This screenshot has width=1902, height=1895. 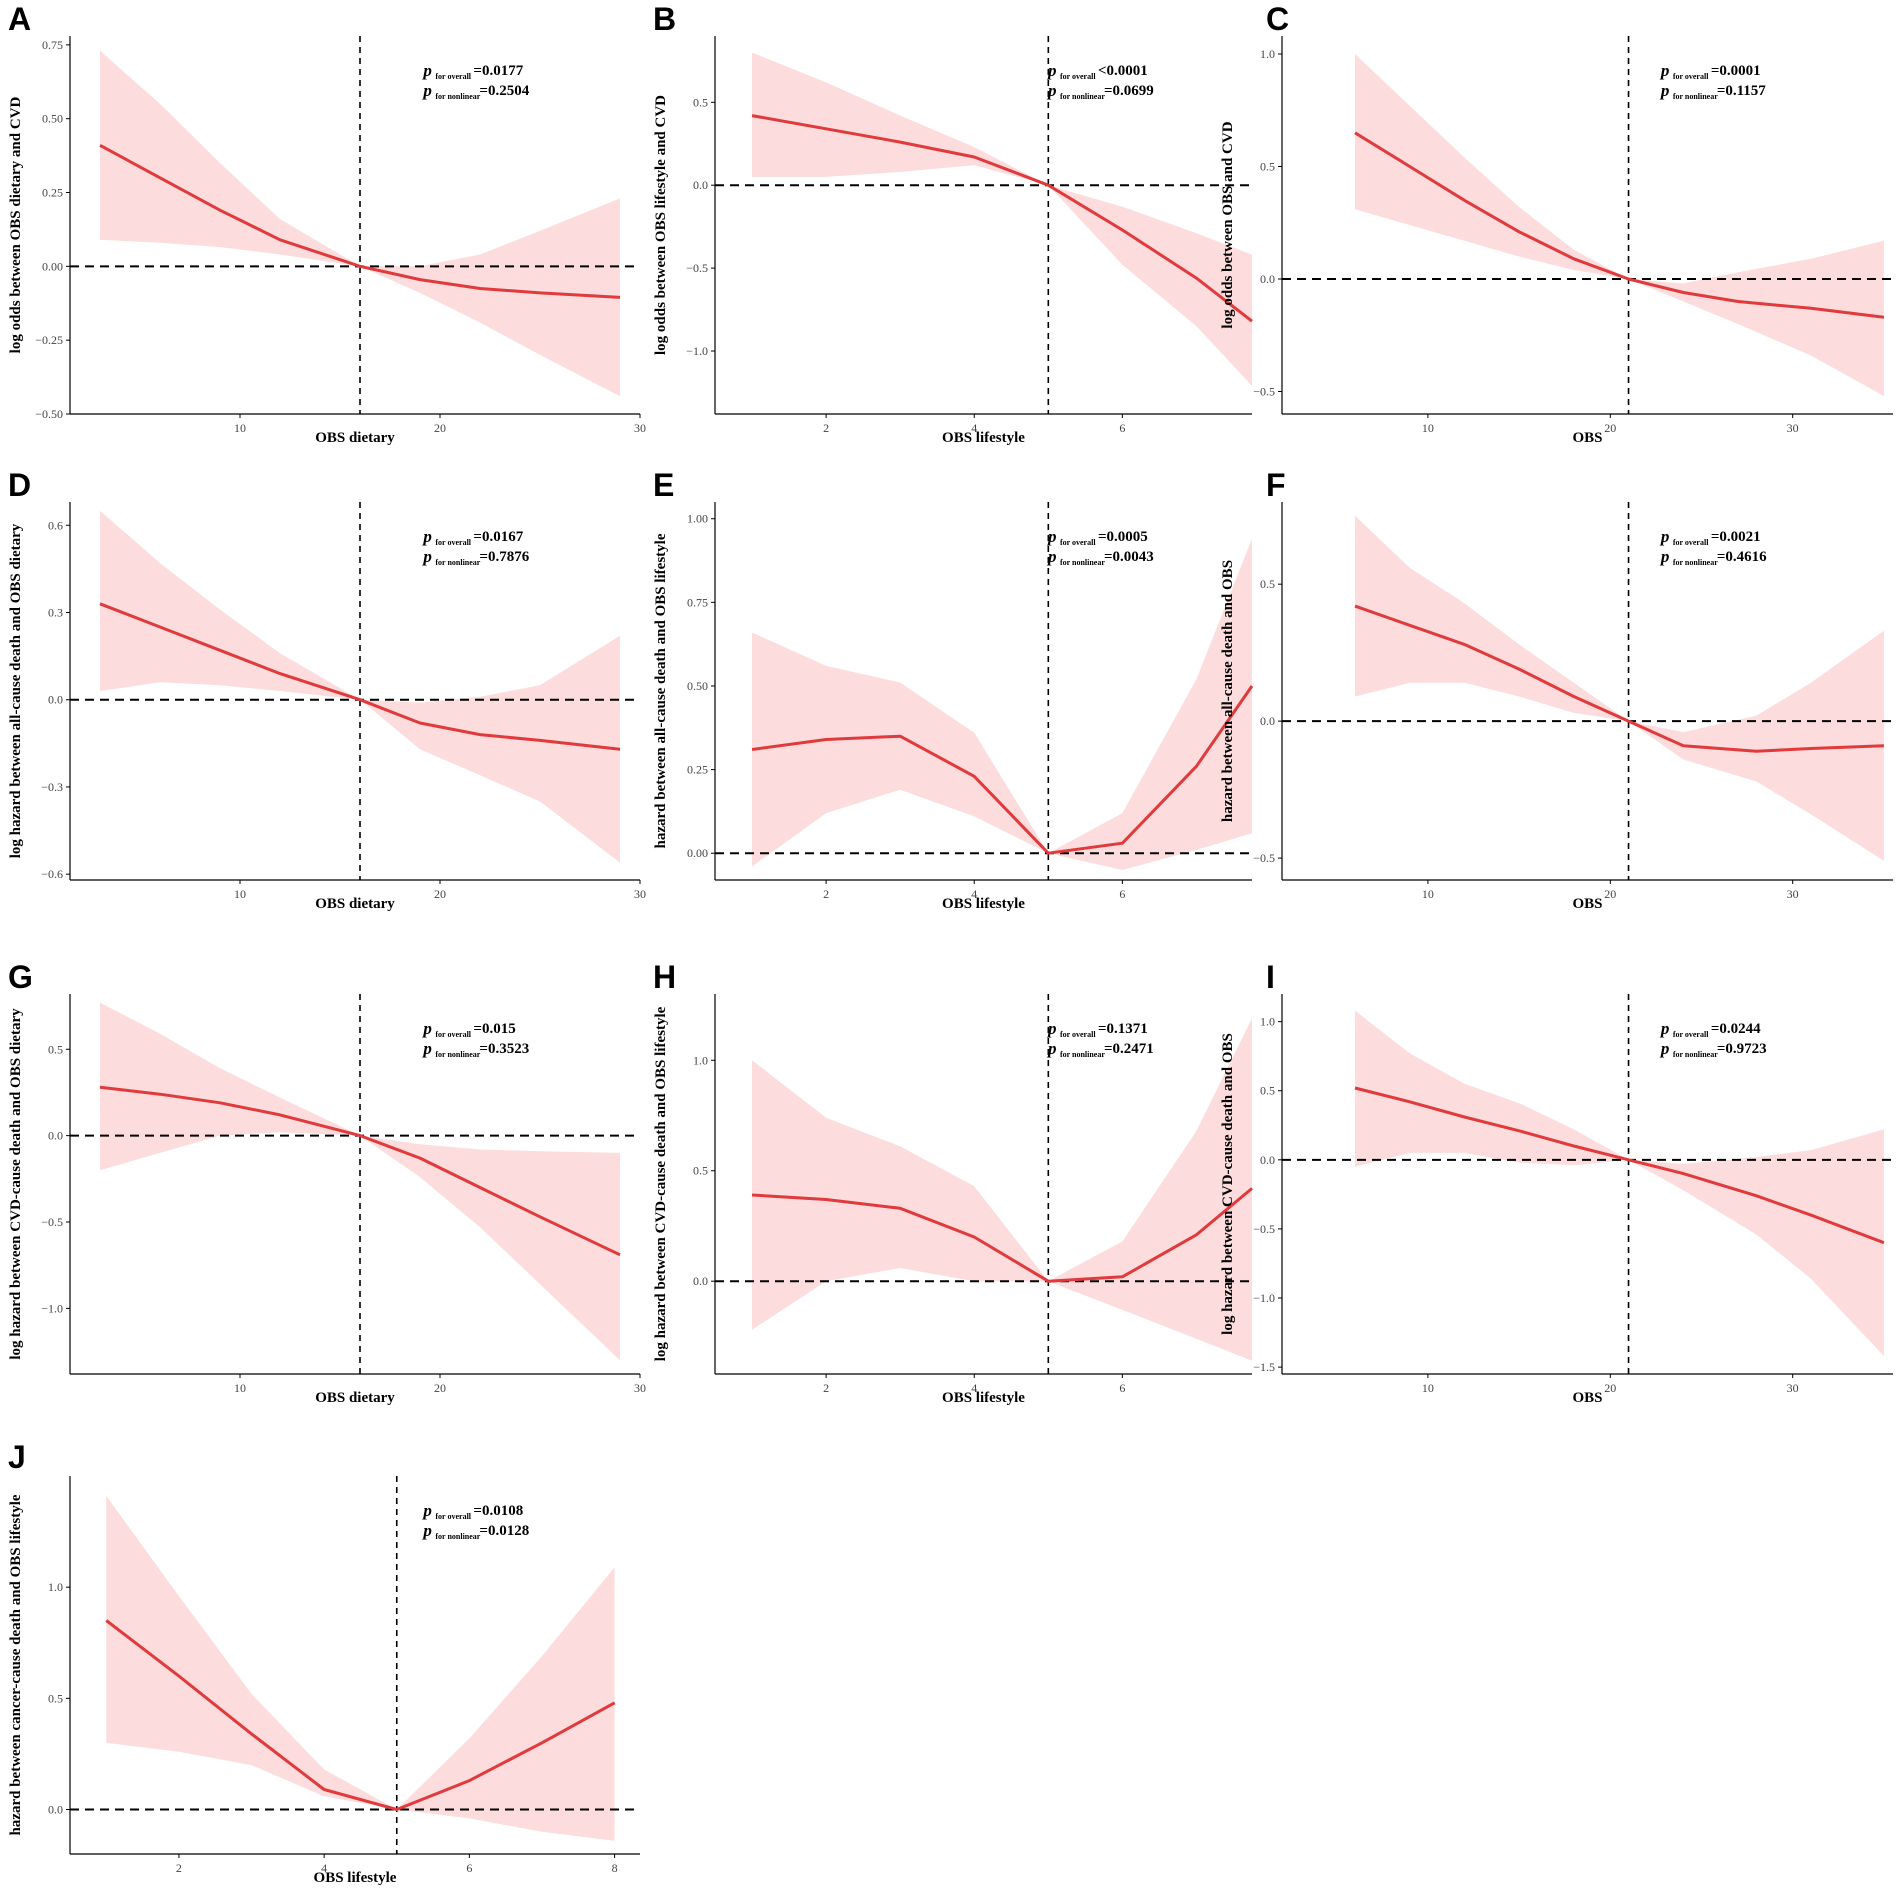 What do you see at coordinates (664, 19) in the screenshot?
I see `panel-letter: B` at bounding box center [664, 19].